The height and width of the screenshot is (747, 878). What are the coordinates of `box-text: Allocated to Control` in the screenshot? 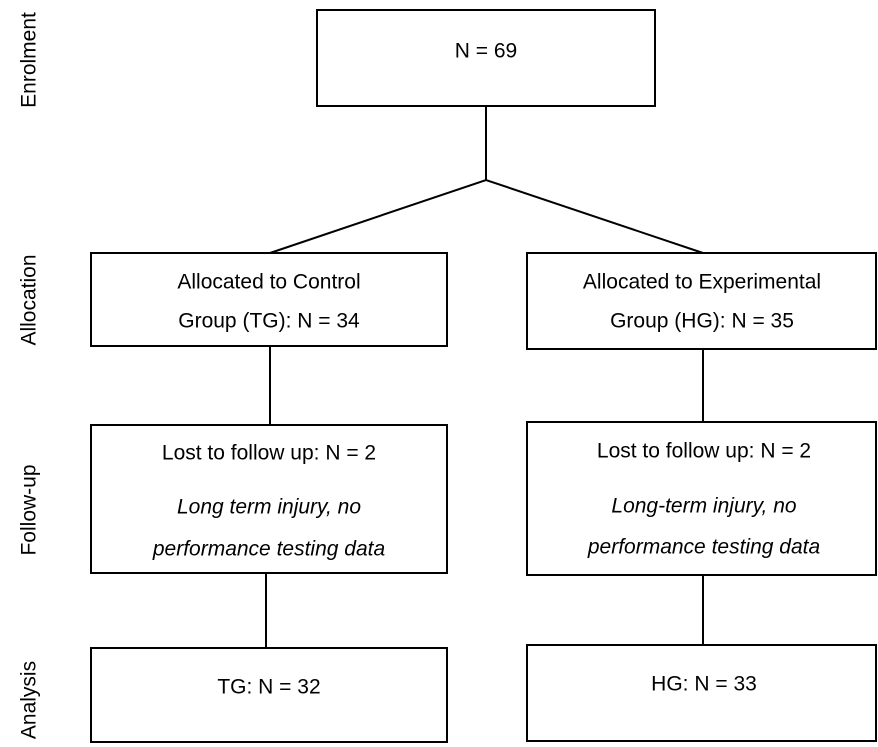 It's located at (268, 282).